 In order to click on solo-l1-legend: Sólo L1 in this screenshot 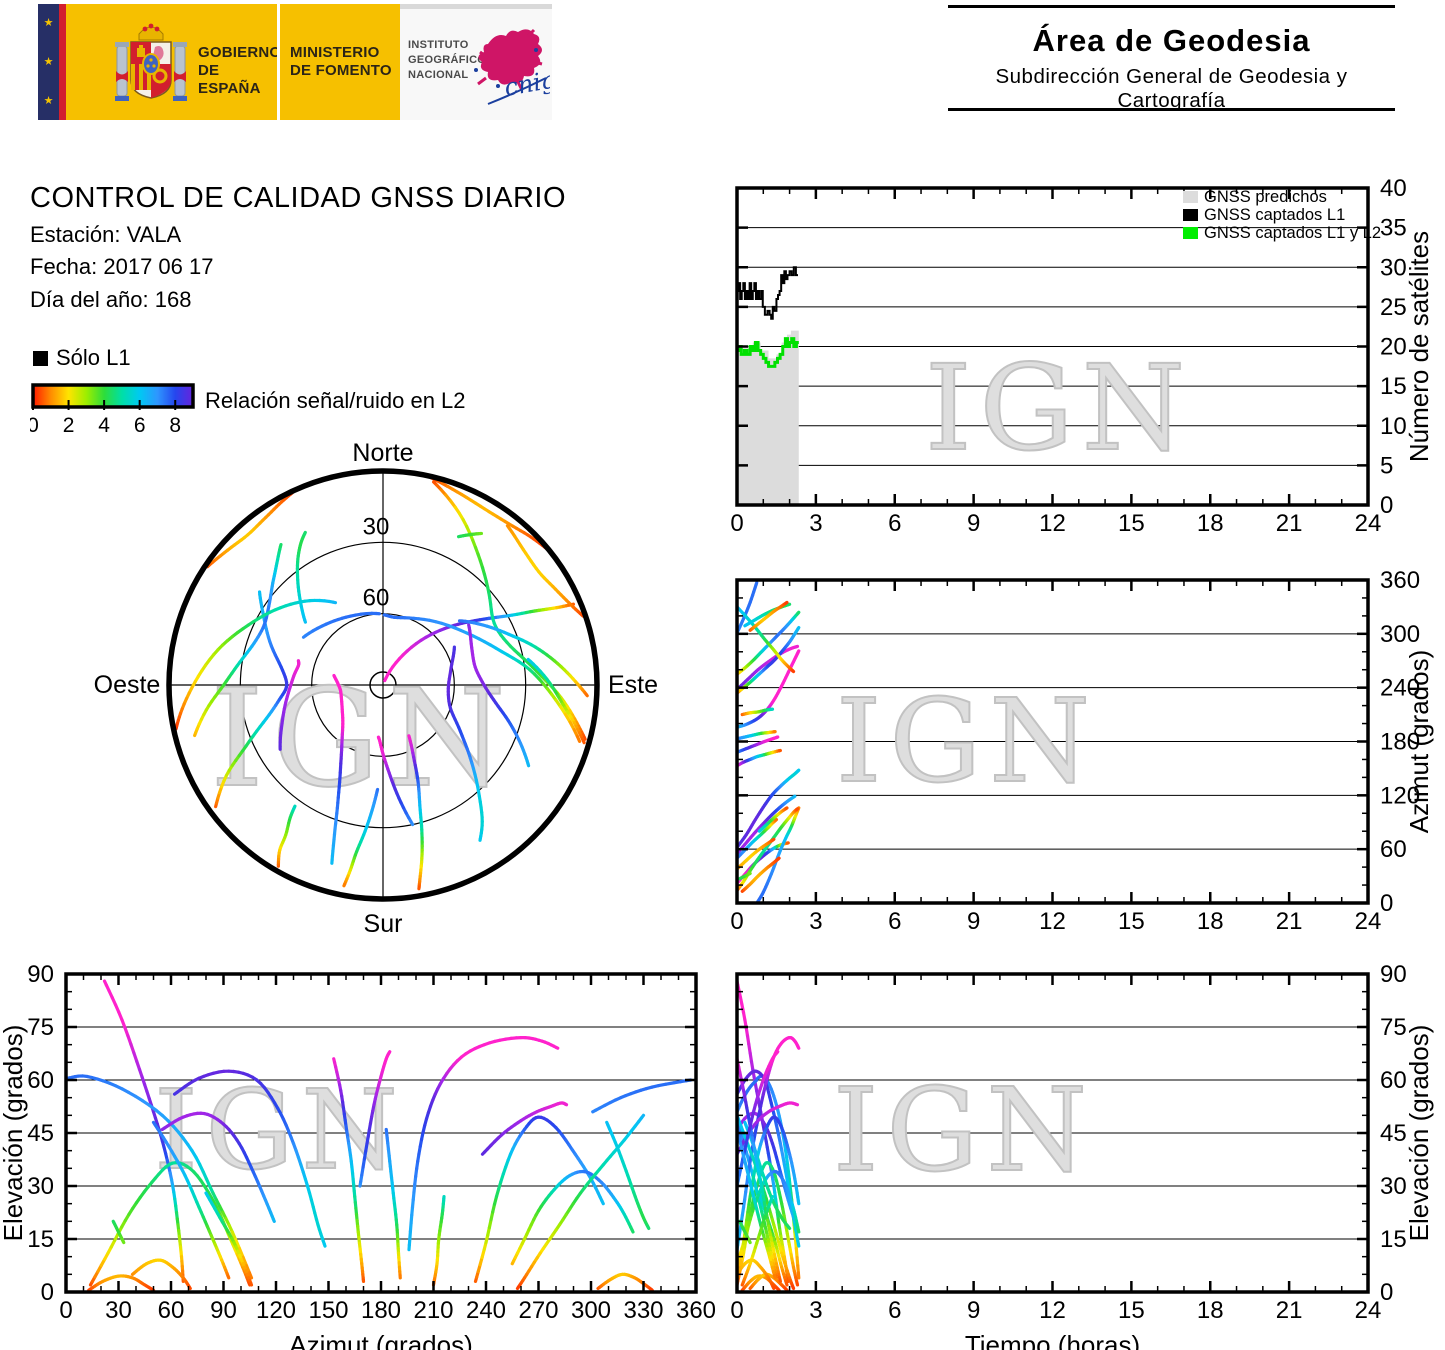, I will do `click(82, 358)`.